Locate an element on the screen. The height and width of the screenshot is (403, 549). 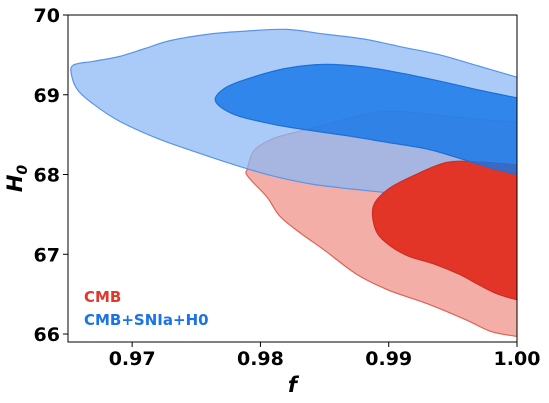
y-tick-label: 70 is located at coordinates (47, 16).